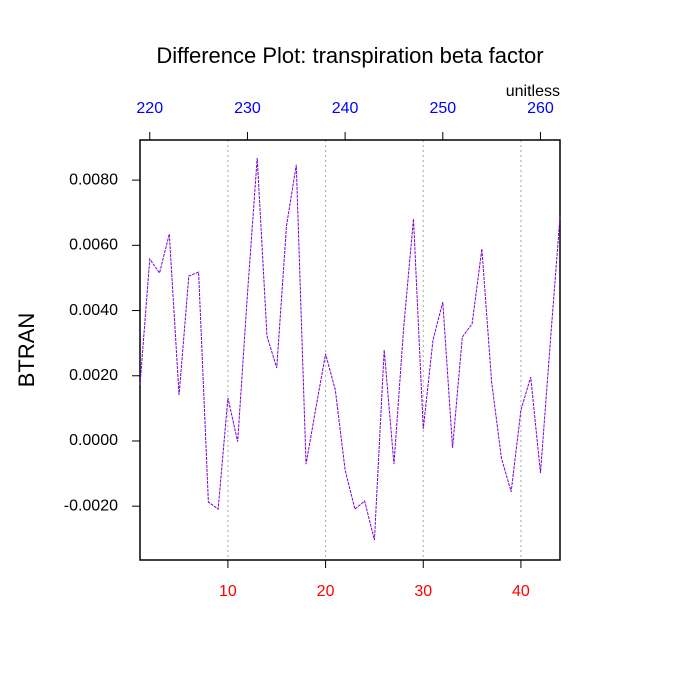  Describe the element at coordinates (26, 350) in the screenshot. I see `y-axis-label: BTRAN` at that location.